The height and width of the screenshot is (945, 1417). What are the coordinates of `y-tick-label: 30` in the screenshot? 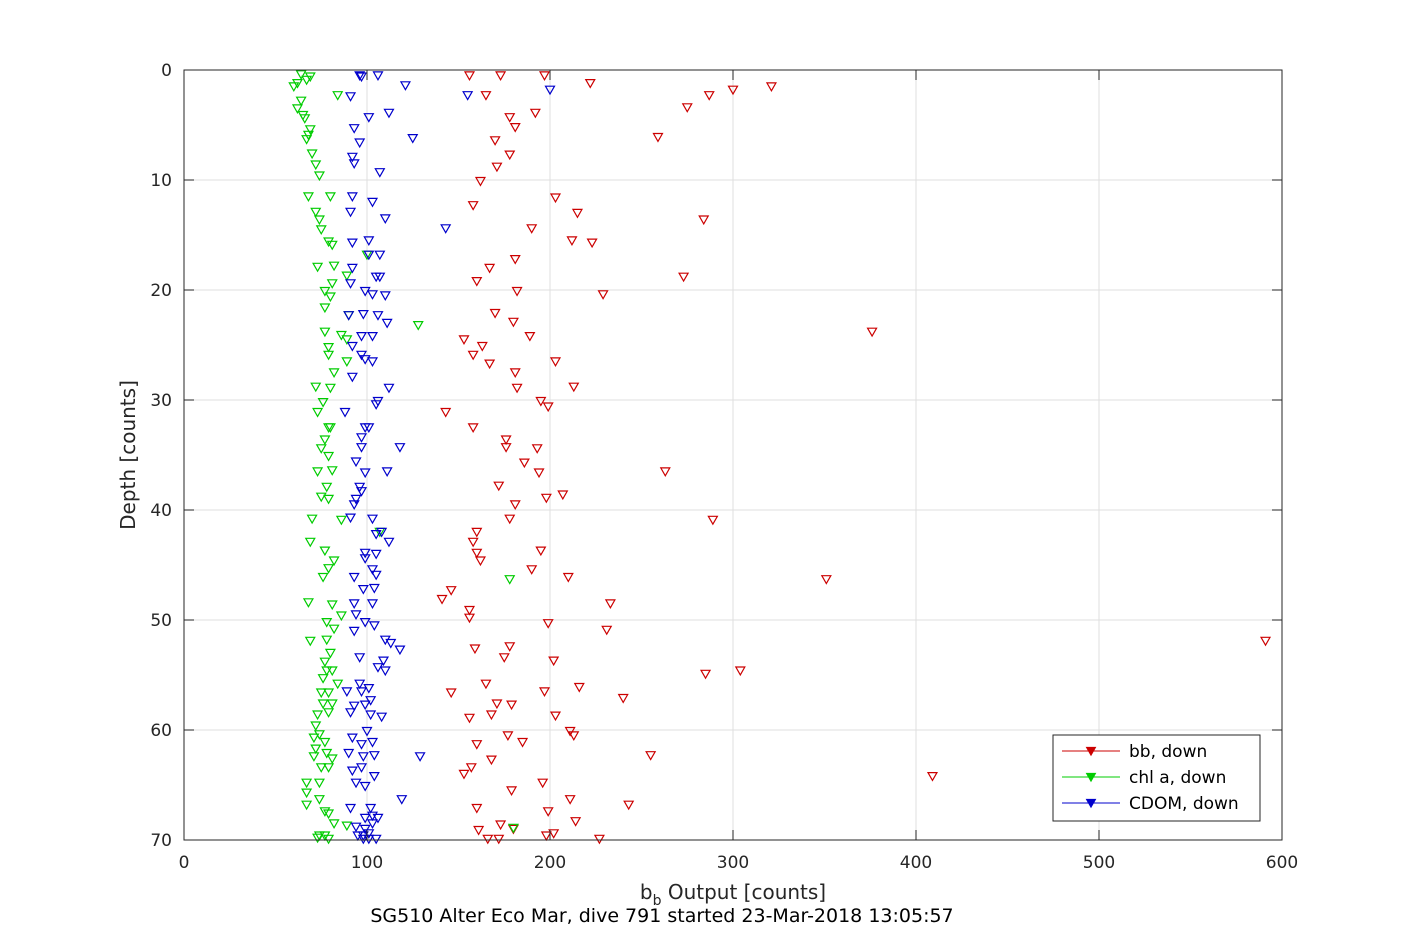 It's located at (161, 401).